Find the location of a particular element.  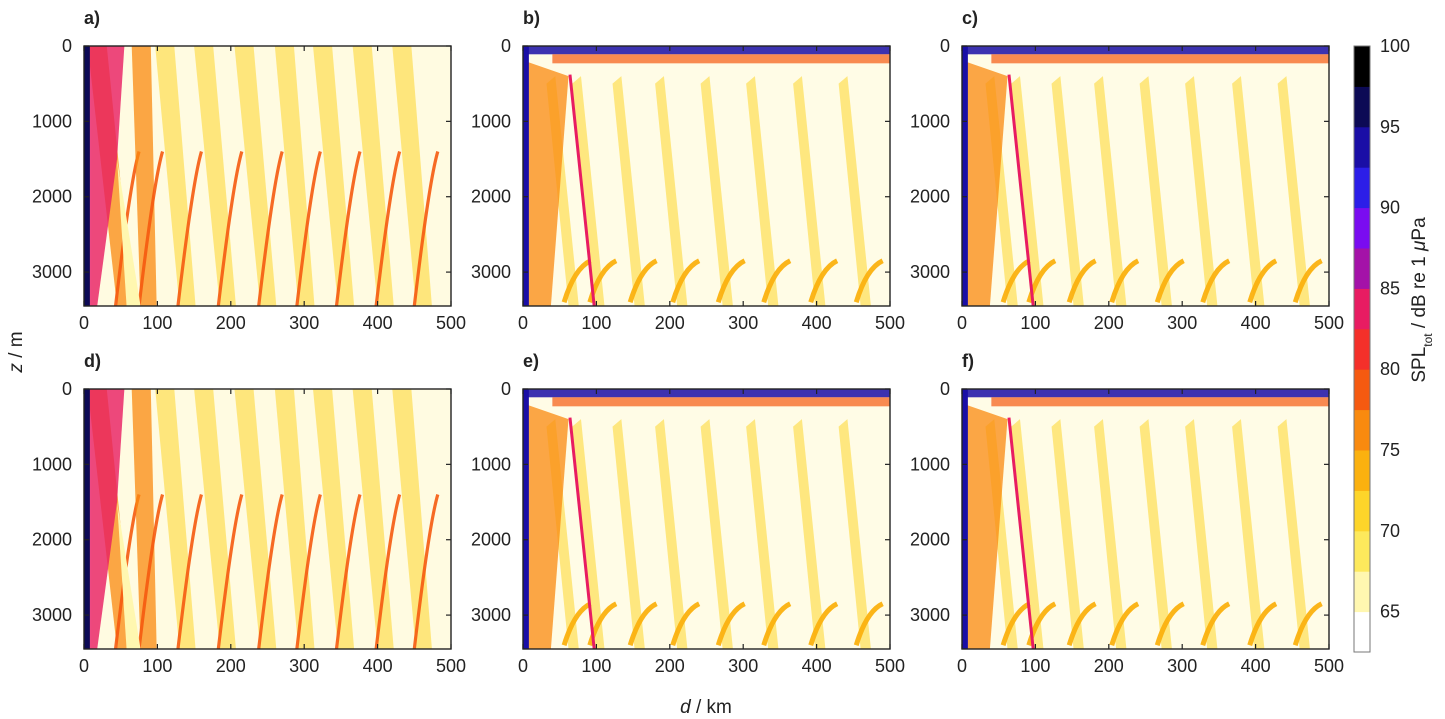

y-axis-var: z is located at coordinates (16, 368).